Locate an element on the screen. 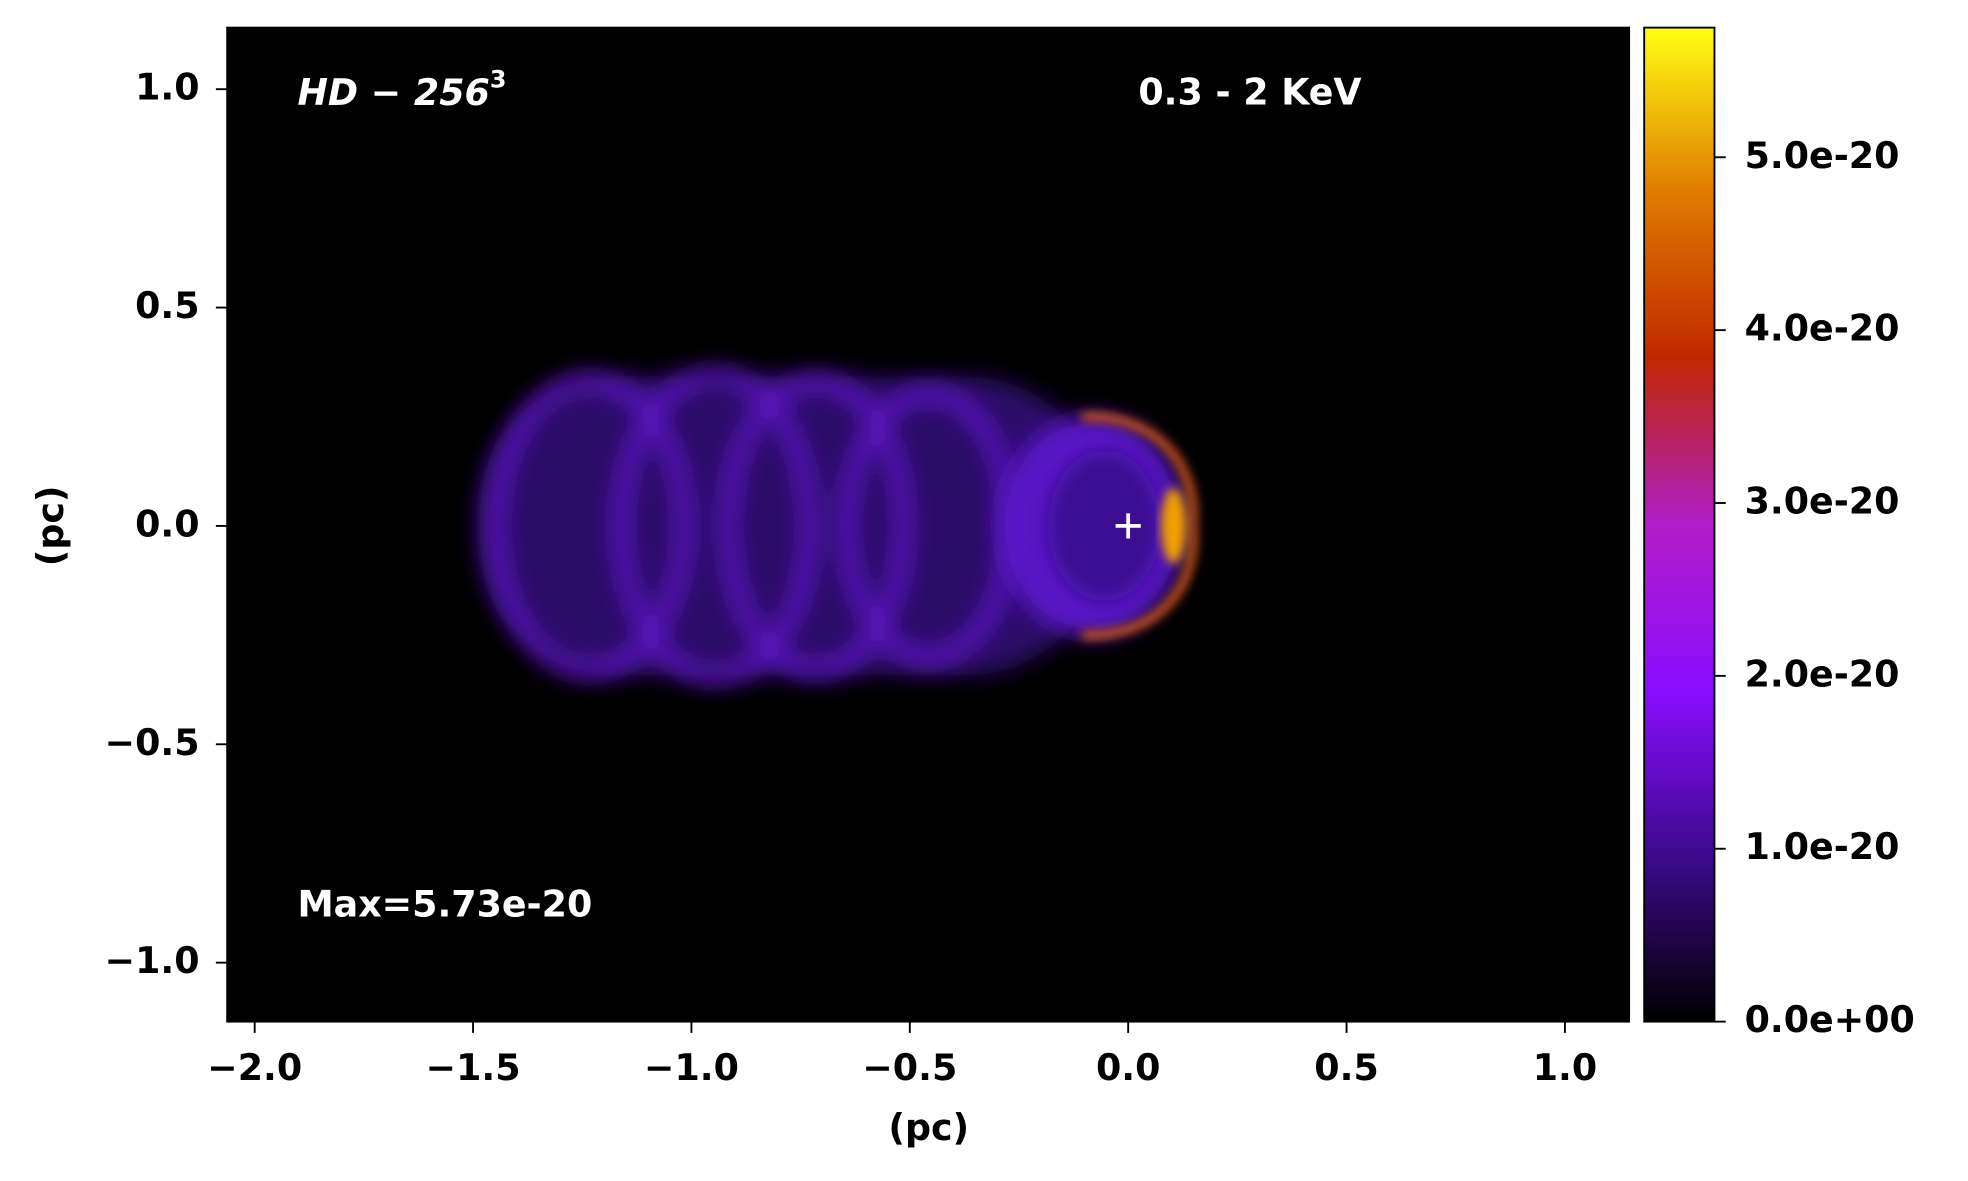 The width and height of the screenshot is (1968, 1181). plume-core is located at coordinates (1104, 526).